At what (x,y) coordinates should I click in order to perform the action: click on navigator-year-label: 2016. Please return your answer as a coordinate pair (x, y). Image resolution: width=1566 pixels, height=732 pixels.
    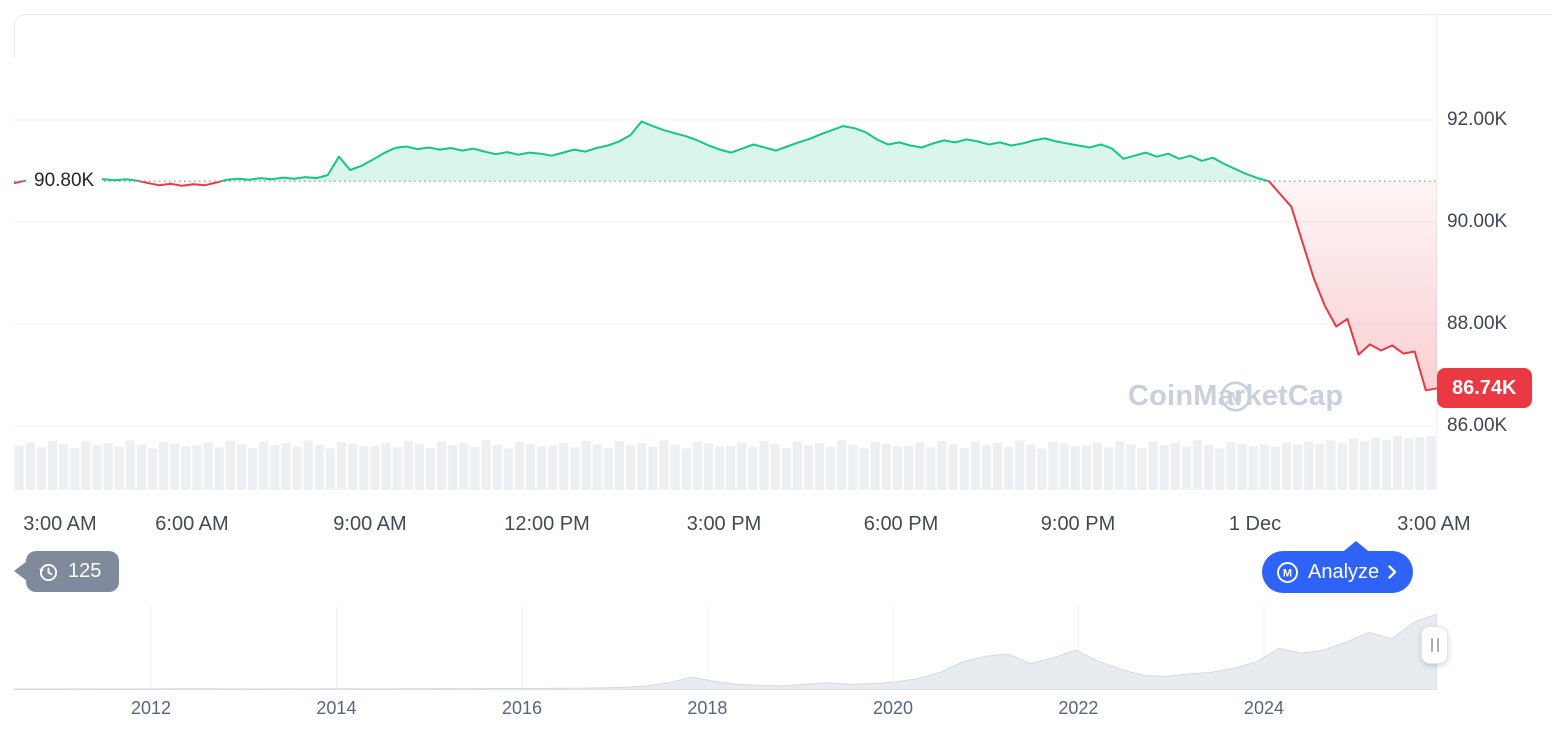
    Looking at the image, I should click on (522, 708).